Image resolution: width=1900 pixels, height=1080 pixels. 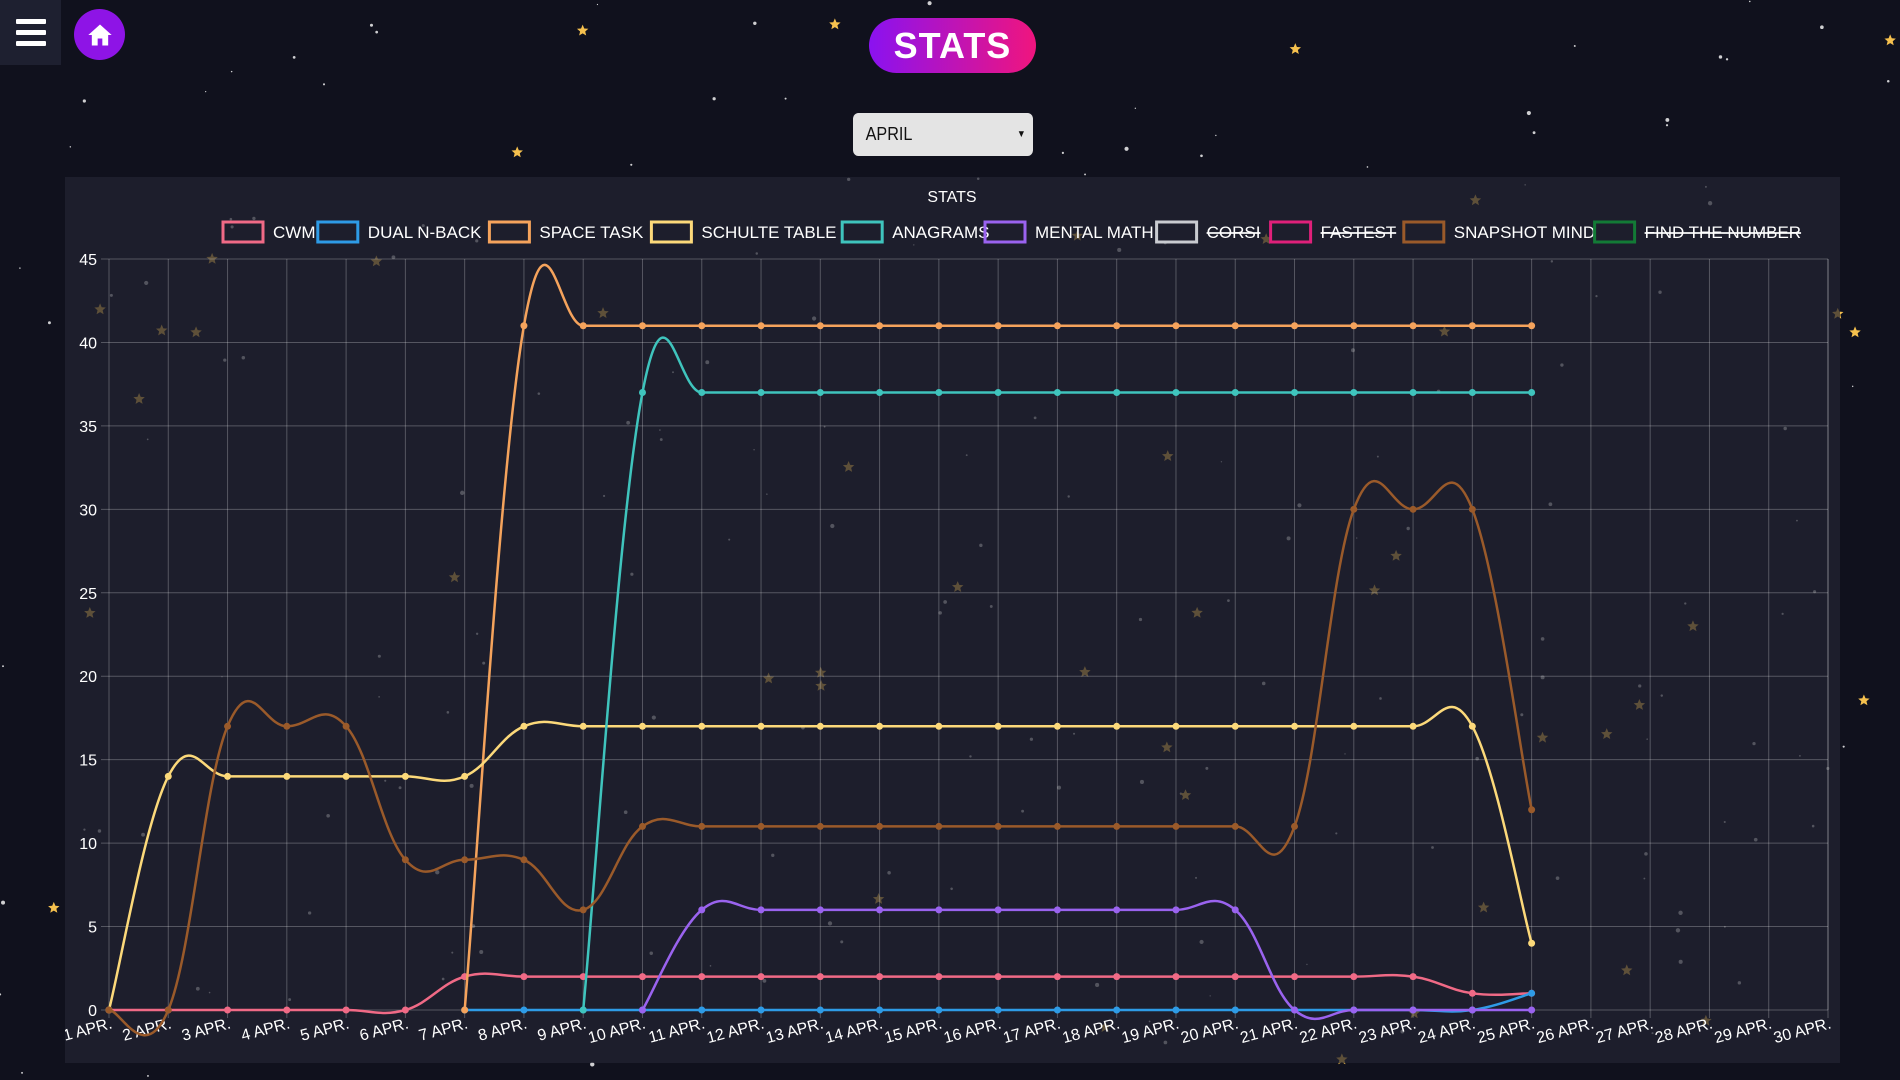 What do you see at coordinates (30, 32) in the screenshot?
I see `menu-button` at bounding box center [30, 32].